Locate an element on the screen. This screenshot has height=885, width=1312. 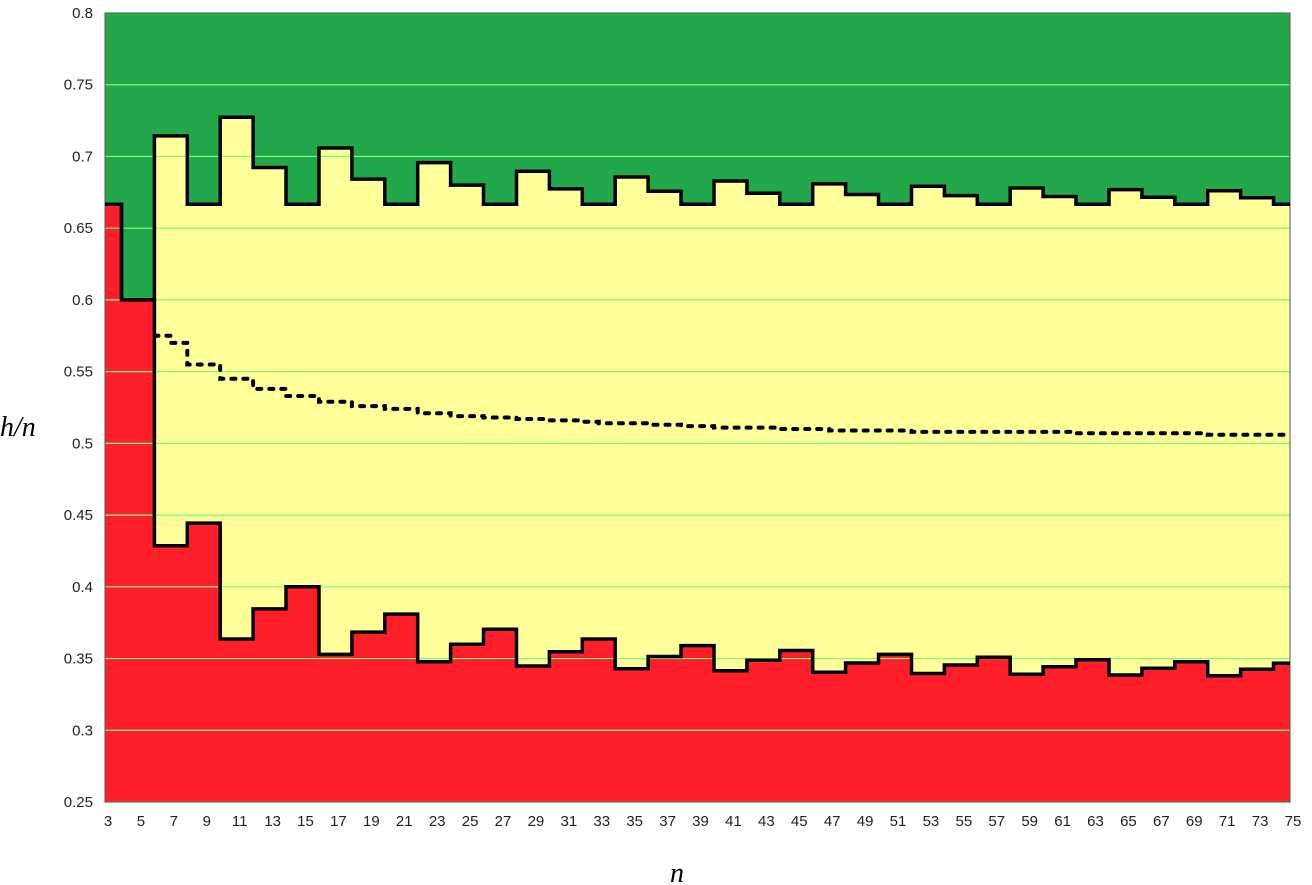
y-axis-label: h/n is located at coordinates (18, 427).